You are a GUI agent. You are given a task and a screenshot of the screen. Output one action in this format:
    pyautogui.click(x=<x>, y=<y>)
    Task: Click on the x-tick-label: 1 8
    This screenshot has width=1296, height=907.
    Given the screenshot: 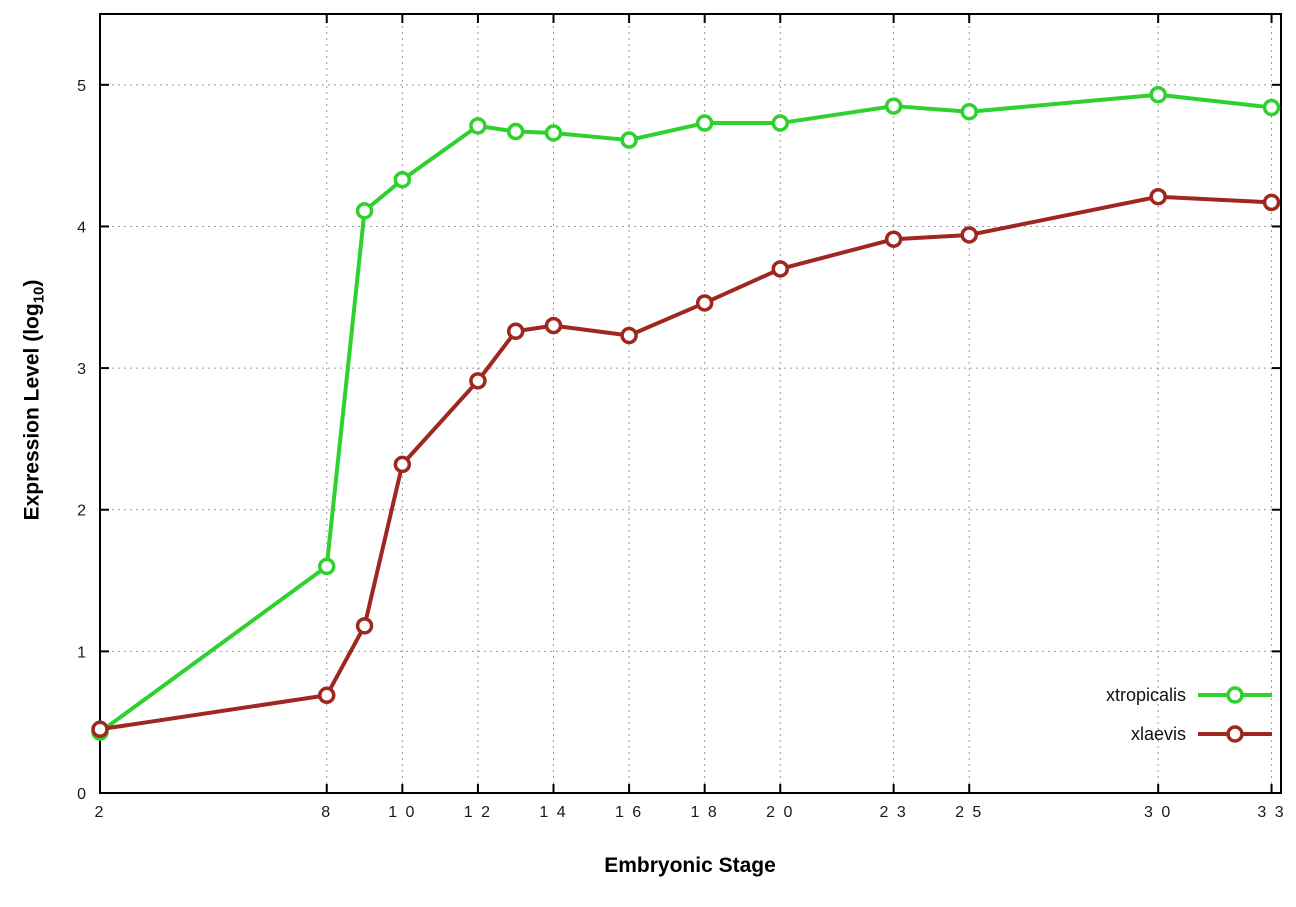 What is the action you would take?
    pyautogui.click(x=705, y=812)
    